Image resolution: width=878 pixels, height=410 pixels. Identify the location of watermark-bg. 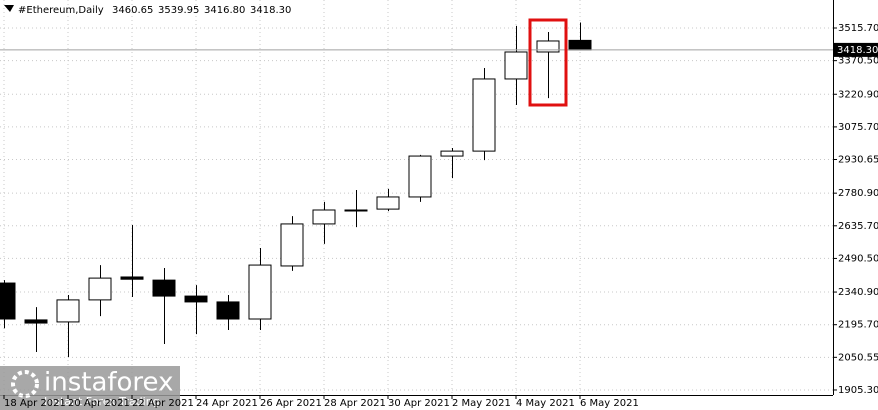
(90, 388).